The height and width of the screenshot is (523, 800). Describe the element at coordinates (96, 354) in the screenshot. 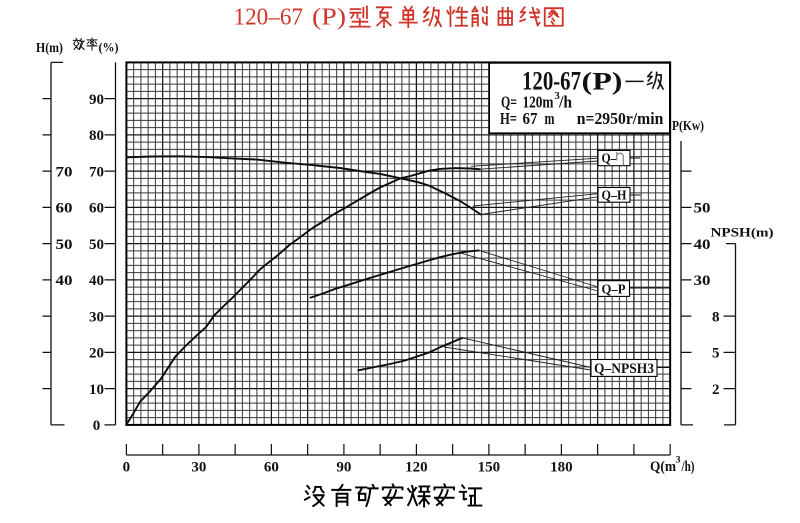

I see `svg-text: 20` at that location.